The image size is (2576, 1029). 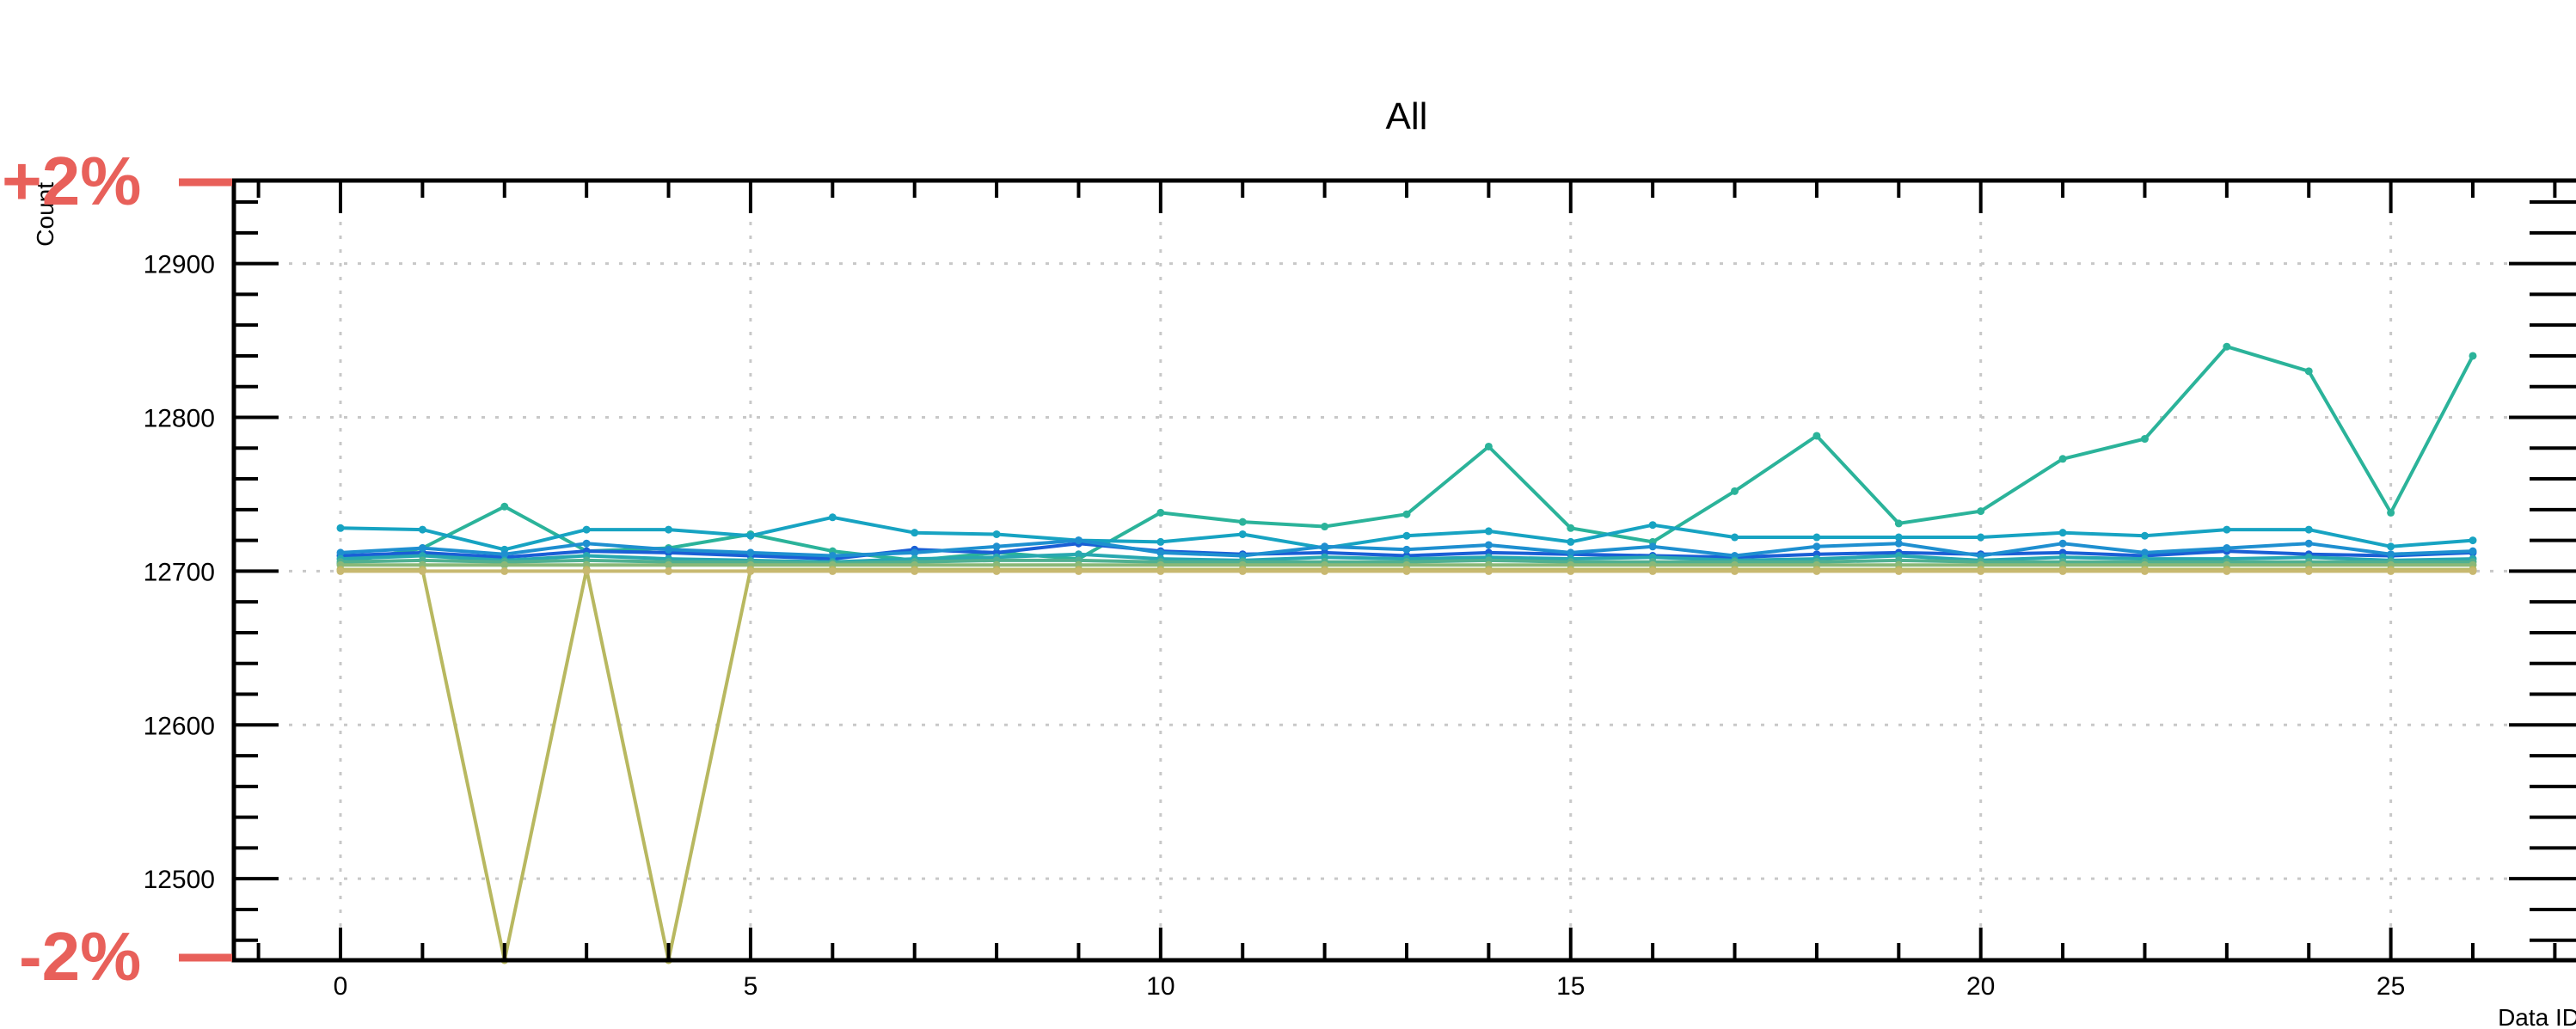 I want to click on x-tick-label-4: 20, so click(x=1981, y=986).